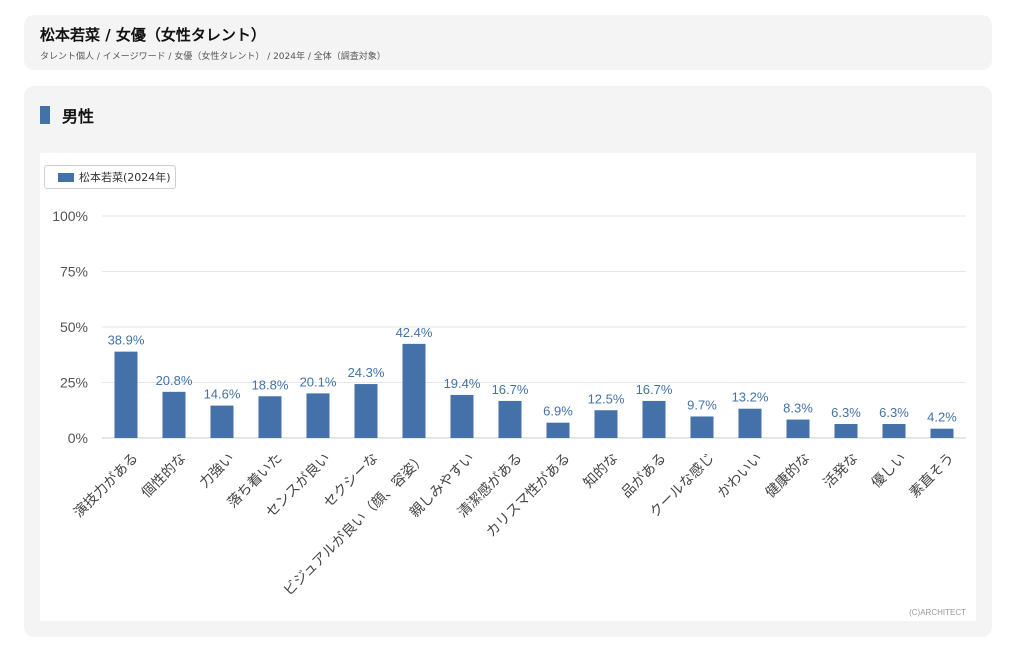 This screenshot has height=653, width=1024. What do you see at coordinates (45, 115) in the screenshot?
I see `section-marker` at bounding box center [45, 115].